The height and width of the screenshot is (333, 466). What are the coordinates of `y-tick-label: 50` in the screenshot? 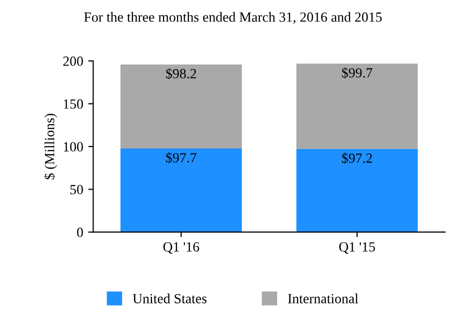 It's located at (76, 189).